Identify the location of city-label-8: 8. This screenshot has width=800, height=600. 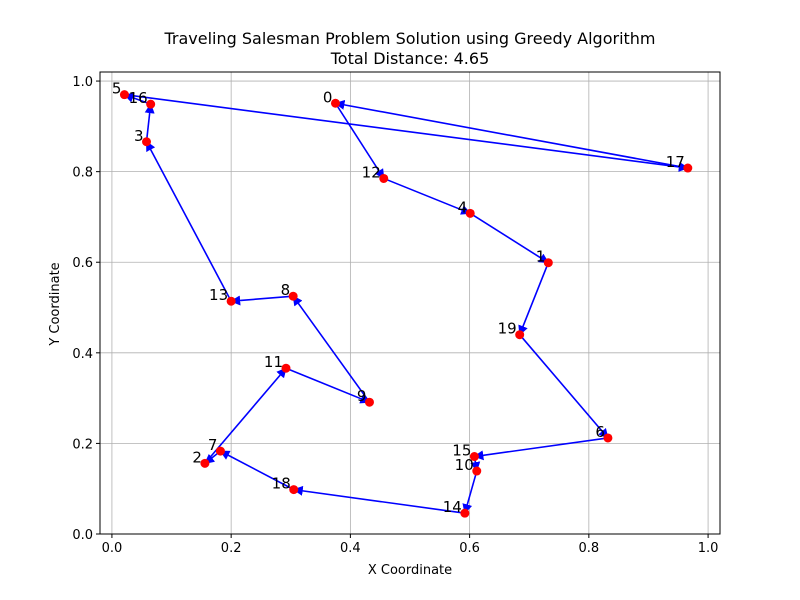
(286, 290).